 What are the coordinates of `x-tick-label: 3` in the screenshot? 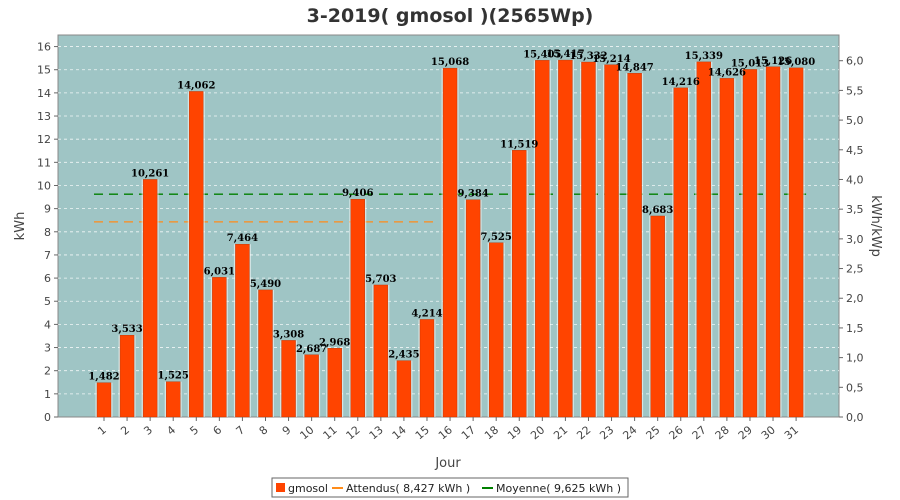 It's located at (148, 430).